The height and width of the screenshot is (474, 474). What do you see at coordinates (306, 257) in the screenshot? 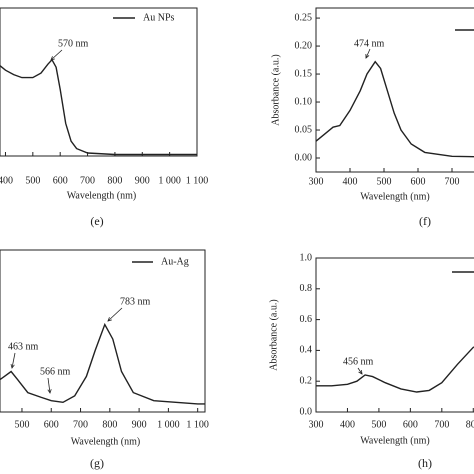
I see `y-tick-label: 1.0` at bounding box center [306, 257].